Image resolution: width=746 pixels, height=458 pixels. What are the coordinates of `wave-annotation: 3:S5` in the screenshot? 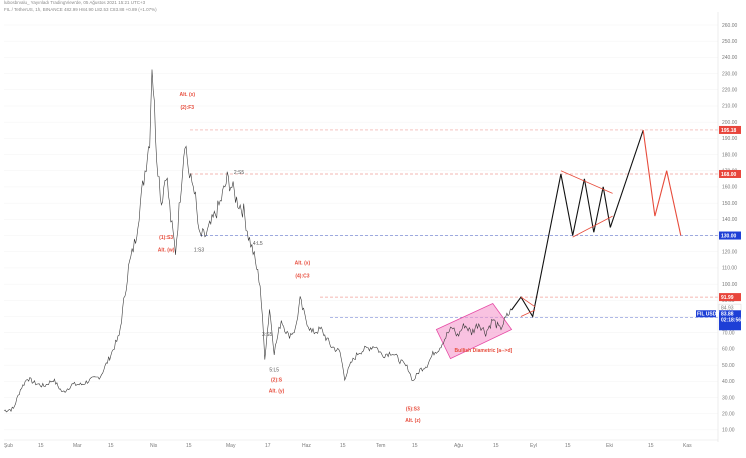 It's located at (267, 335).